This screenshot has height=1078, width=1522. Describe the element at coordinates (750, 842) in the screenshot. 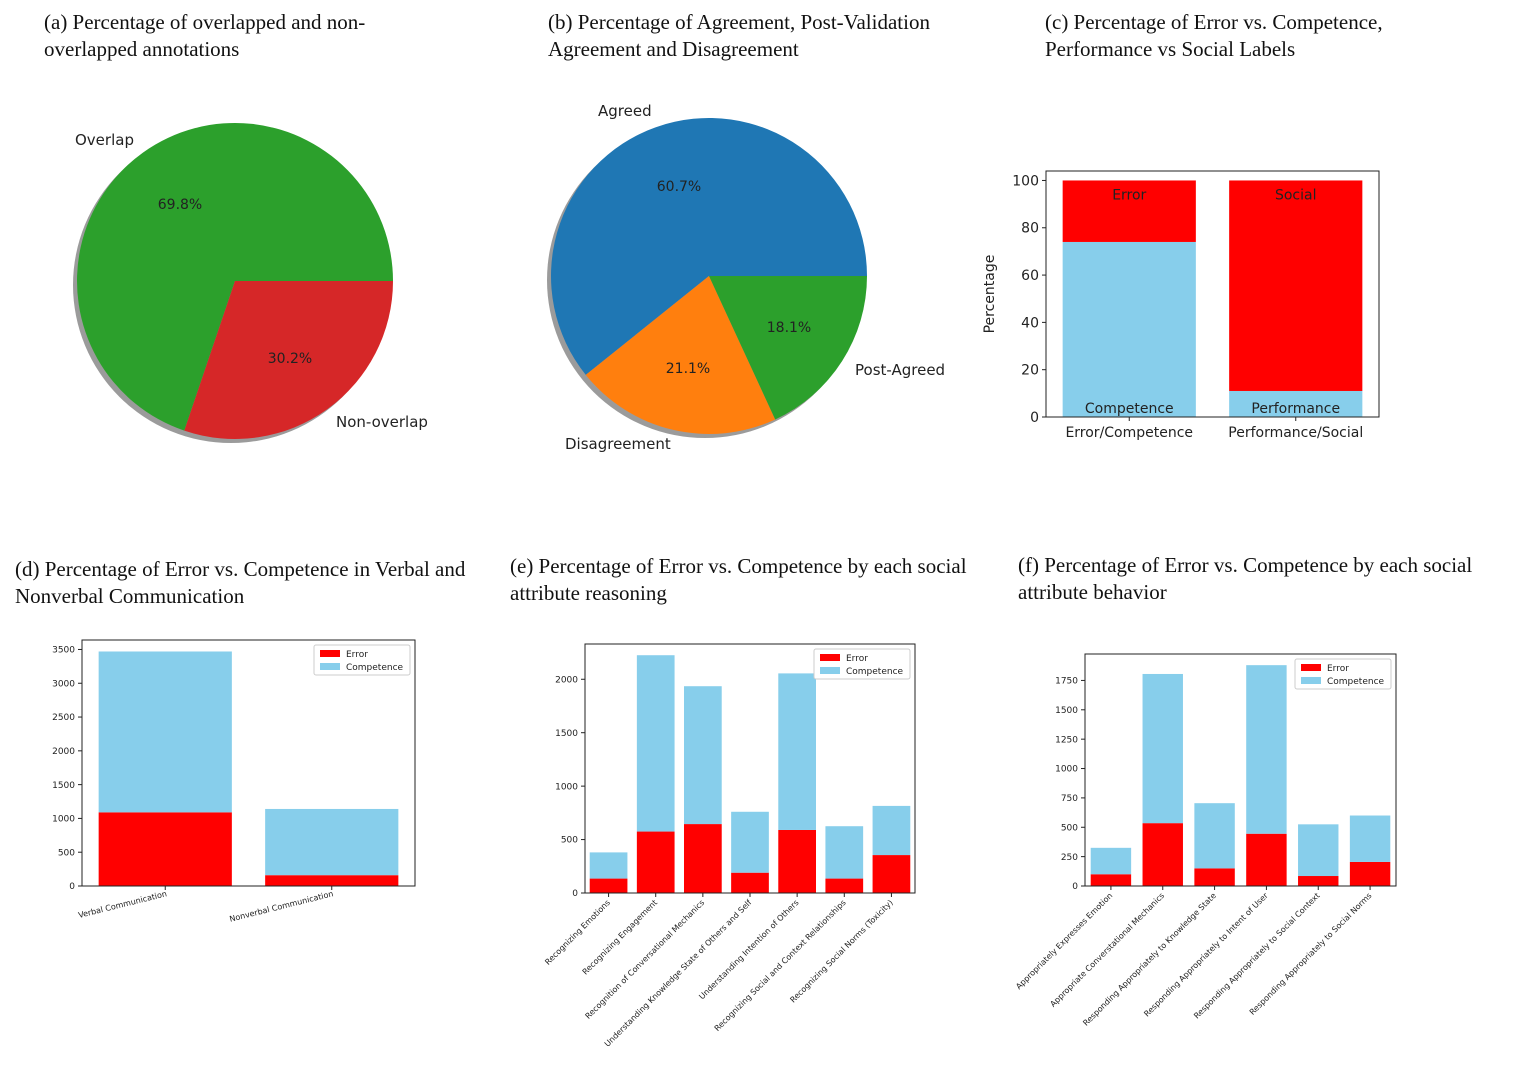

I see `bar-competence-understanding-knowledge-state-of-others-and-self` at that location.